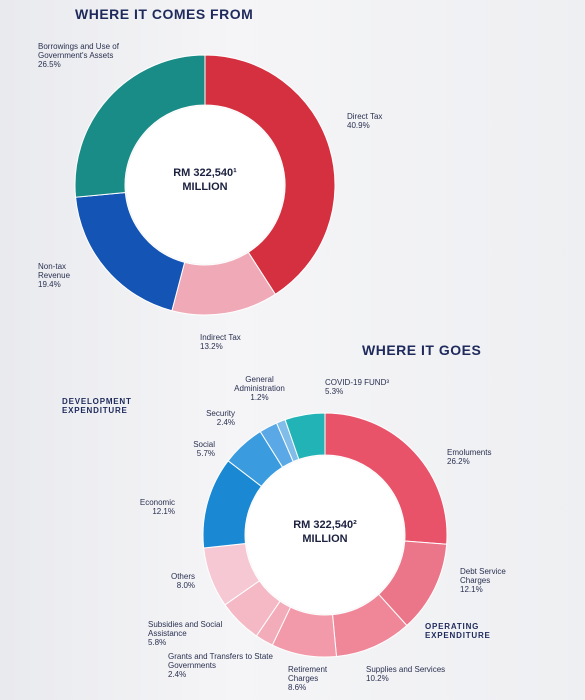  What do you see at coordinates (259, 384) in the screenshot?
I see `slice-label: General Administration` at bounding box center [259, 384].